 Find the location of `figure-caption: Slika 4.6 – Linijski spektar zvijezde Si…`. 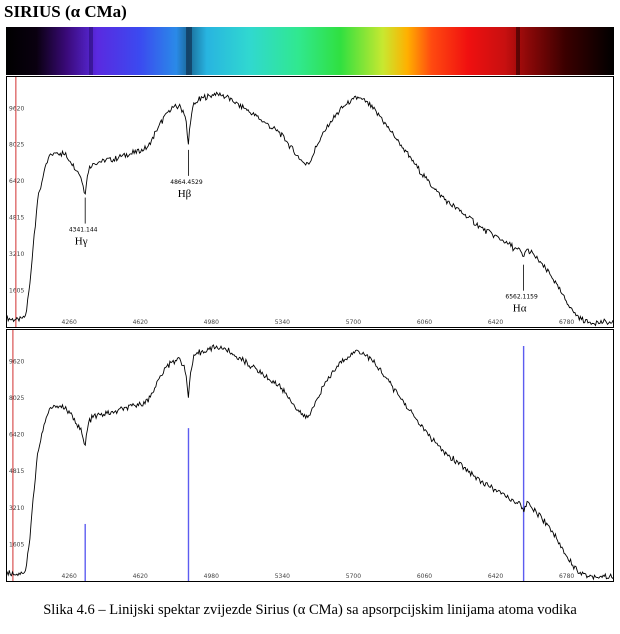

figure-caption: Slika 4.6 – Linijski spektar zvijezde Si… is located at coordinates (310, 610).